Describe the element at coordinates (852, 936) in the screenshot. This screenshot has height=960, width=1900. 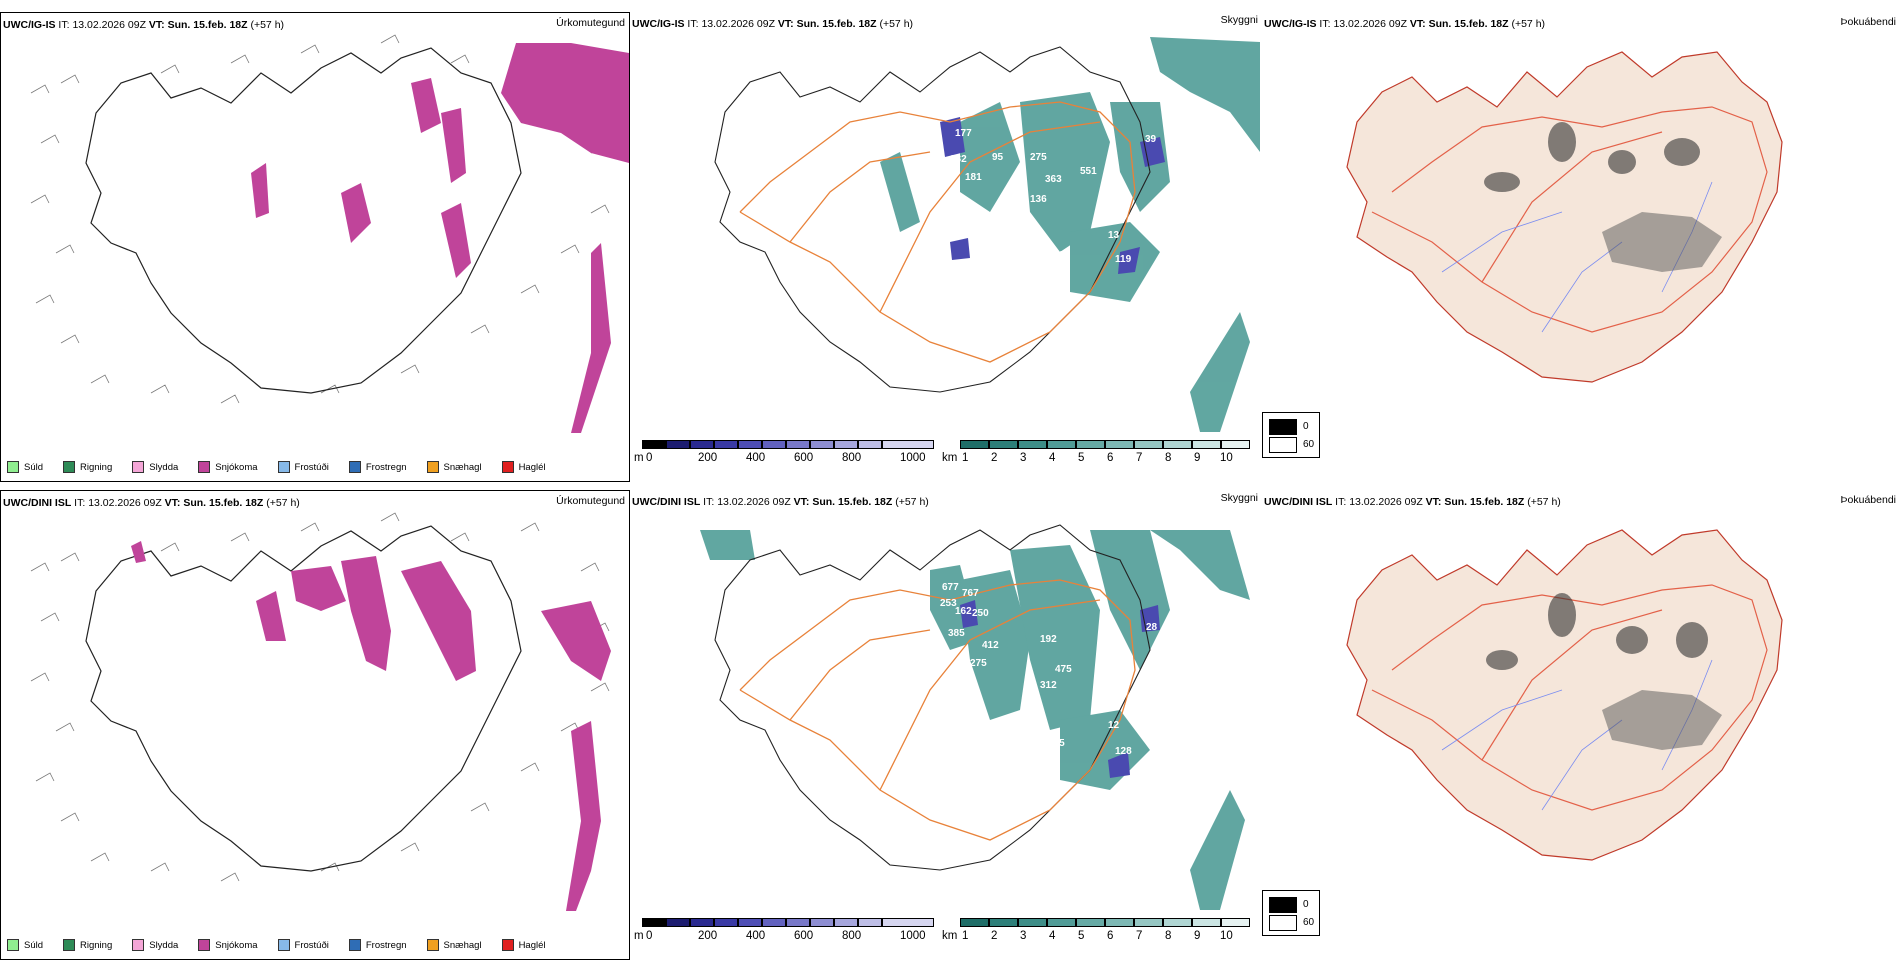
I see `colorbar-tick: 800` at that location.